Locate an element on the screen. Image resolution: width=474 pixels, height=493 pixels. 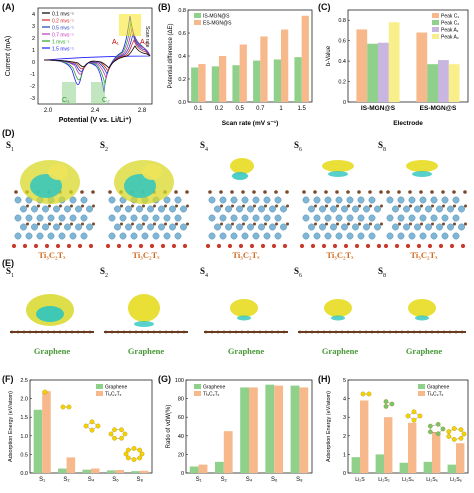
y-axis-label: Adsorption Energy (eV/atom) is located at coordinates (329, 426).